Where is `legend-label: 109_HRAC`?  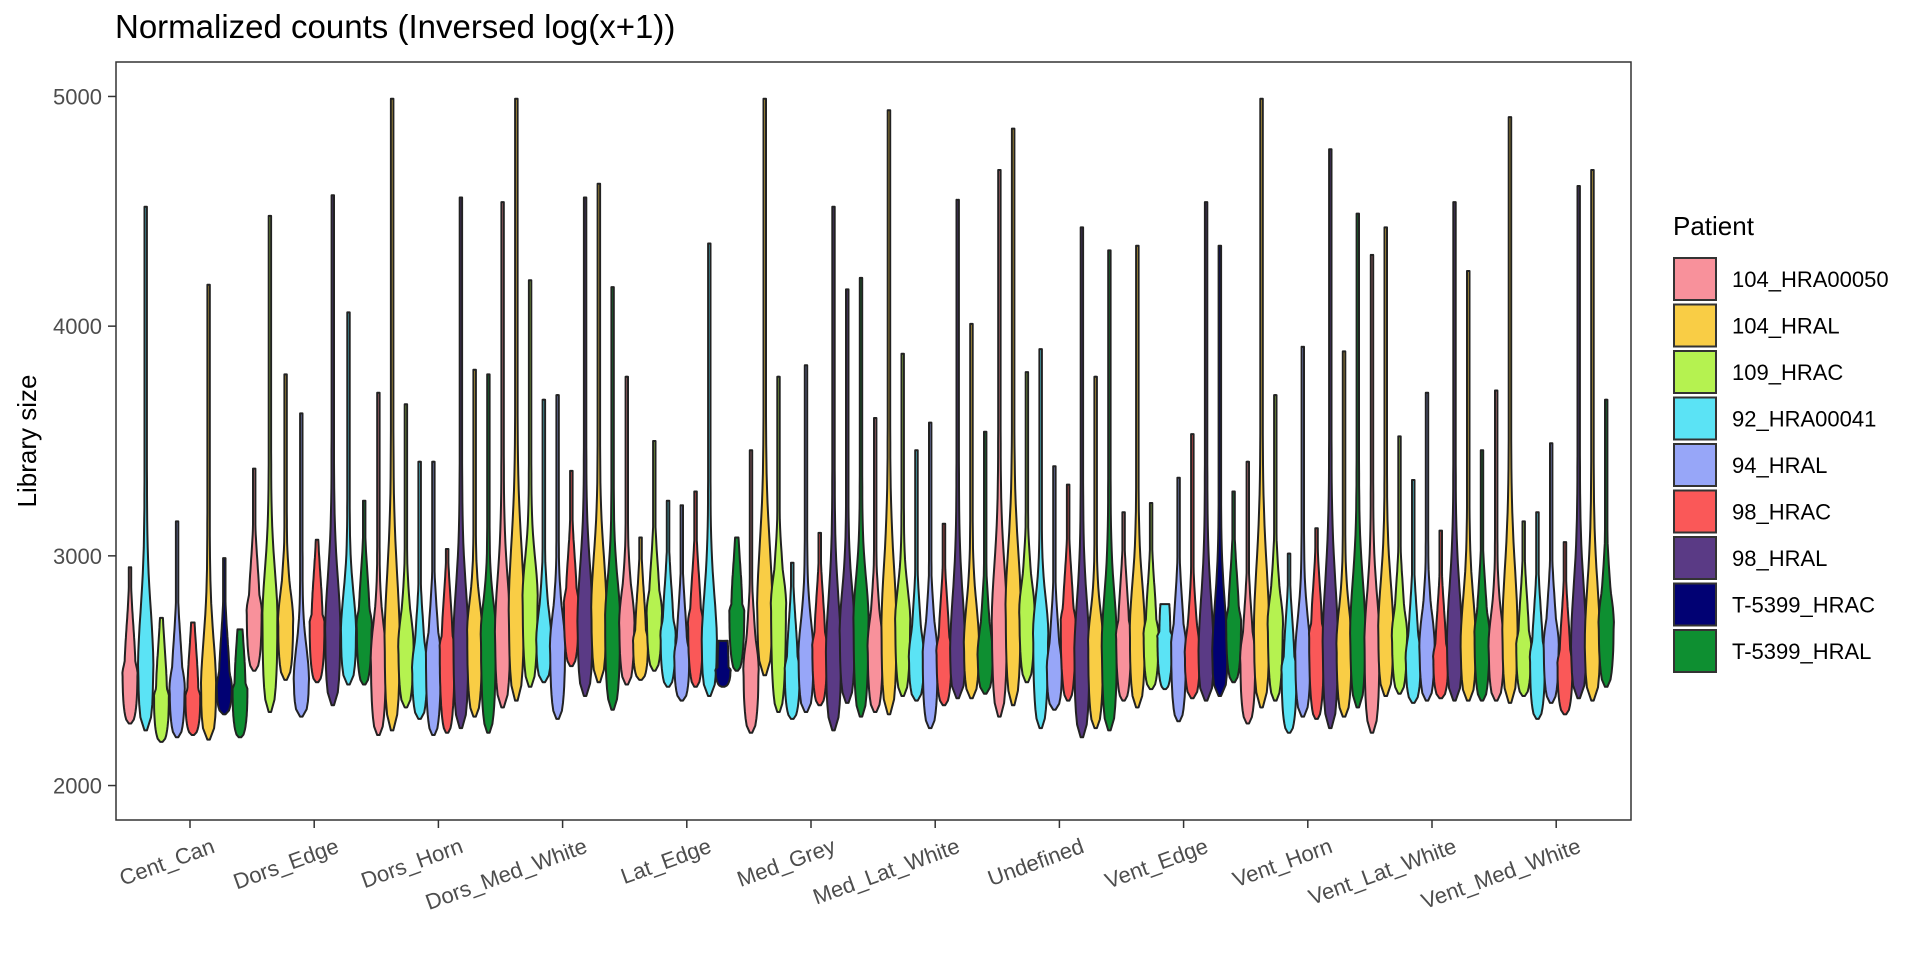
legend-label: 109_HRAC is located at coordinates (1787, 372).